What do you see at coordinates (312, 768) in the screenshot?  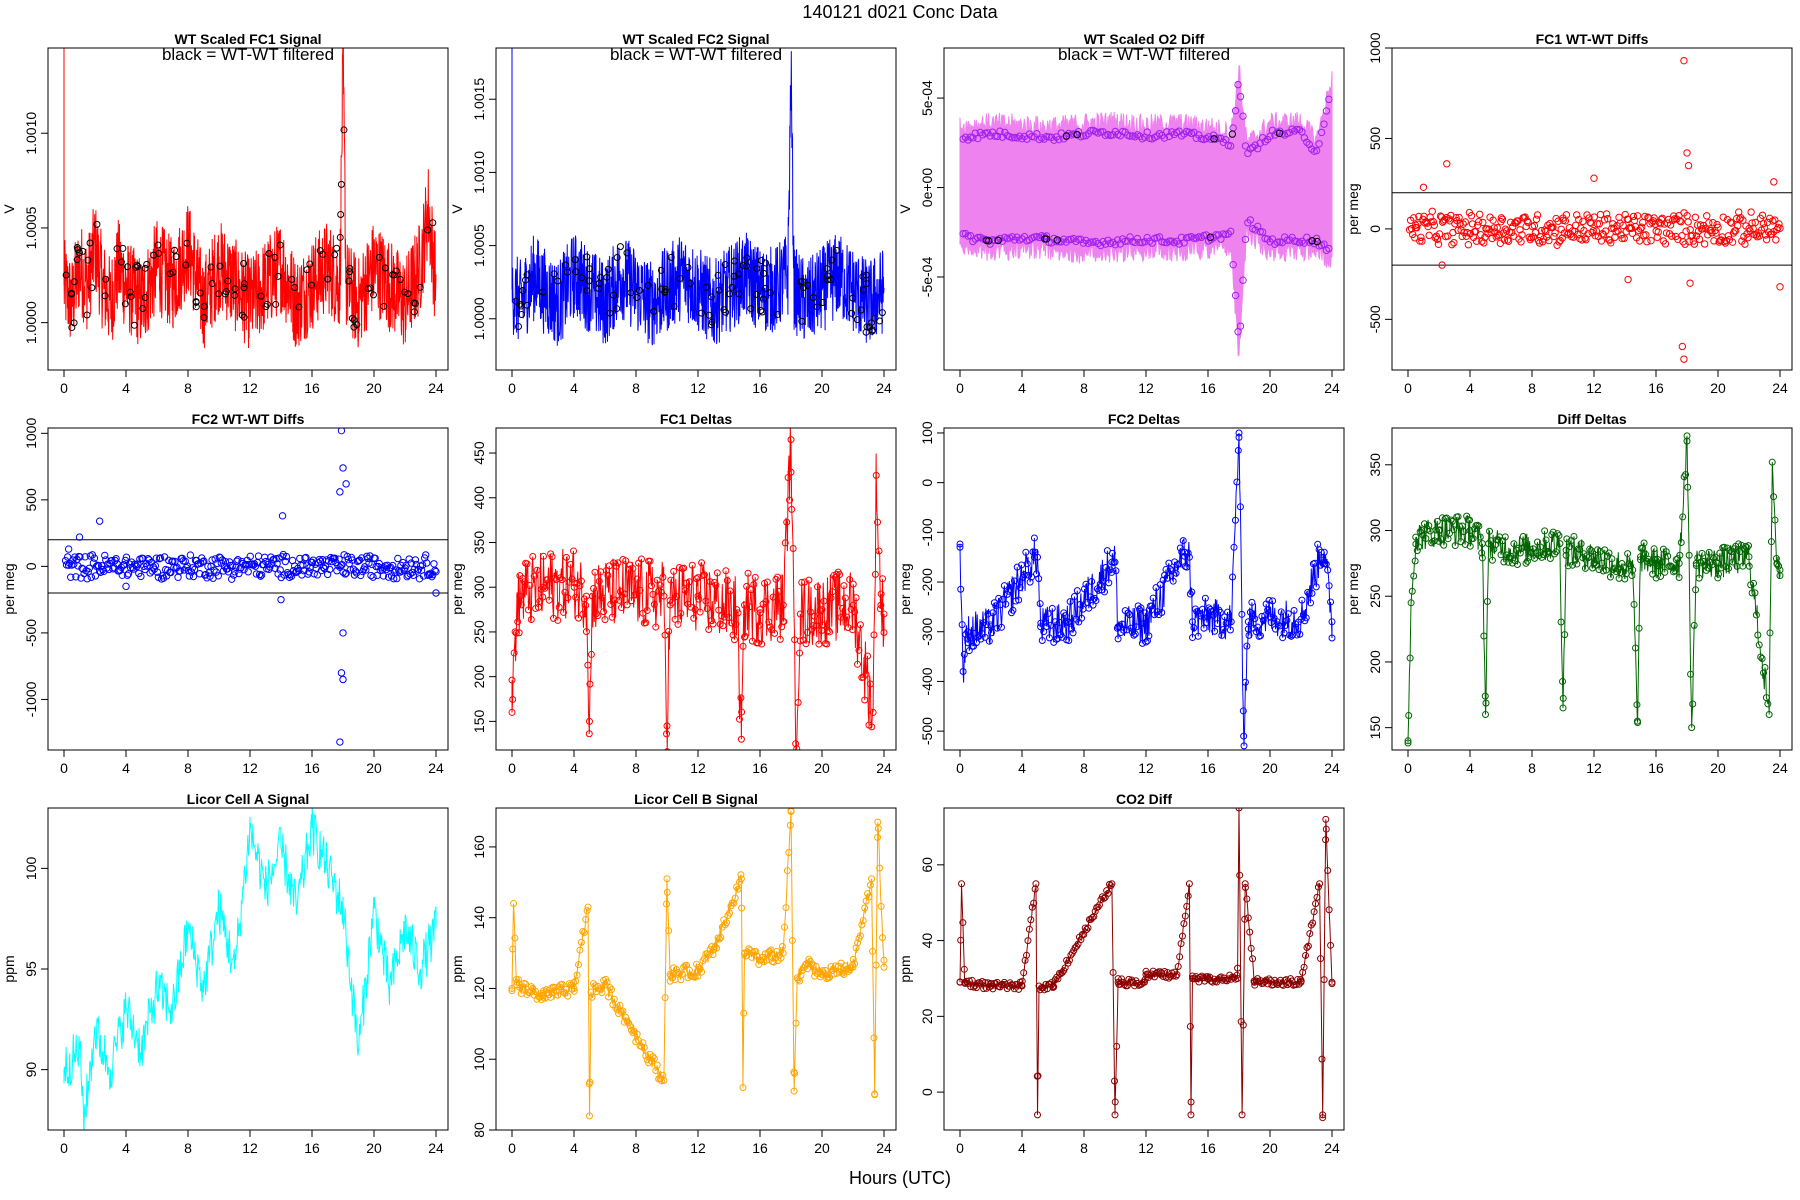 I see `x-tick-label: 16` at bounding box center [312, 768].